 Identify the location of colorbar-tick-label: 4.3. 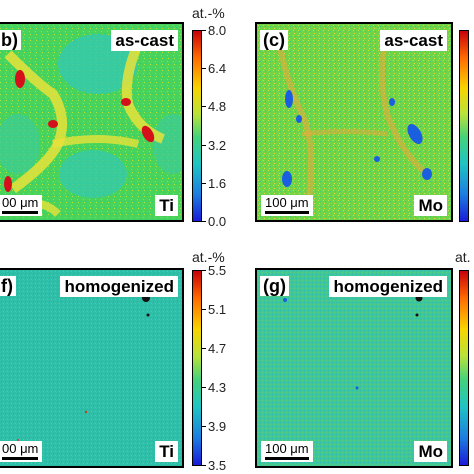
(217, 387).